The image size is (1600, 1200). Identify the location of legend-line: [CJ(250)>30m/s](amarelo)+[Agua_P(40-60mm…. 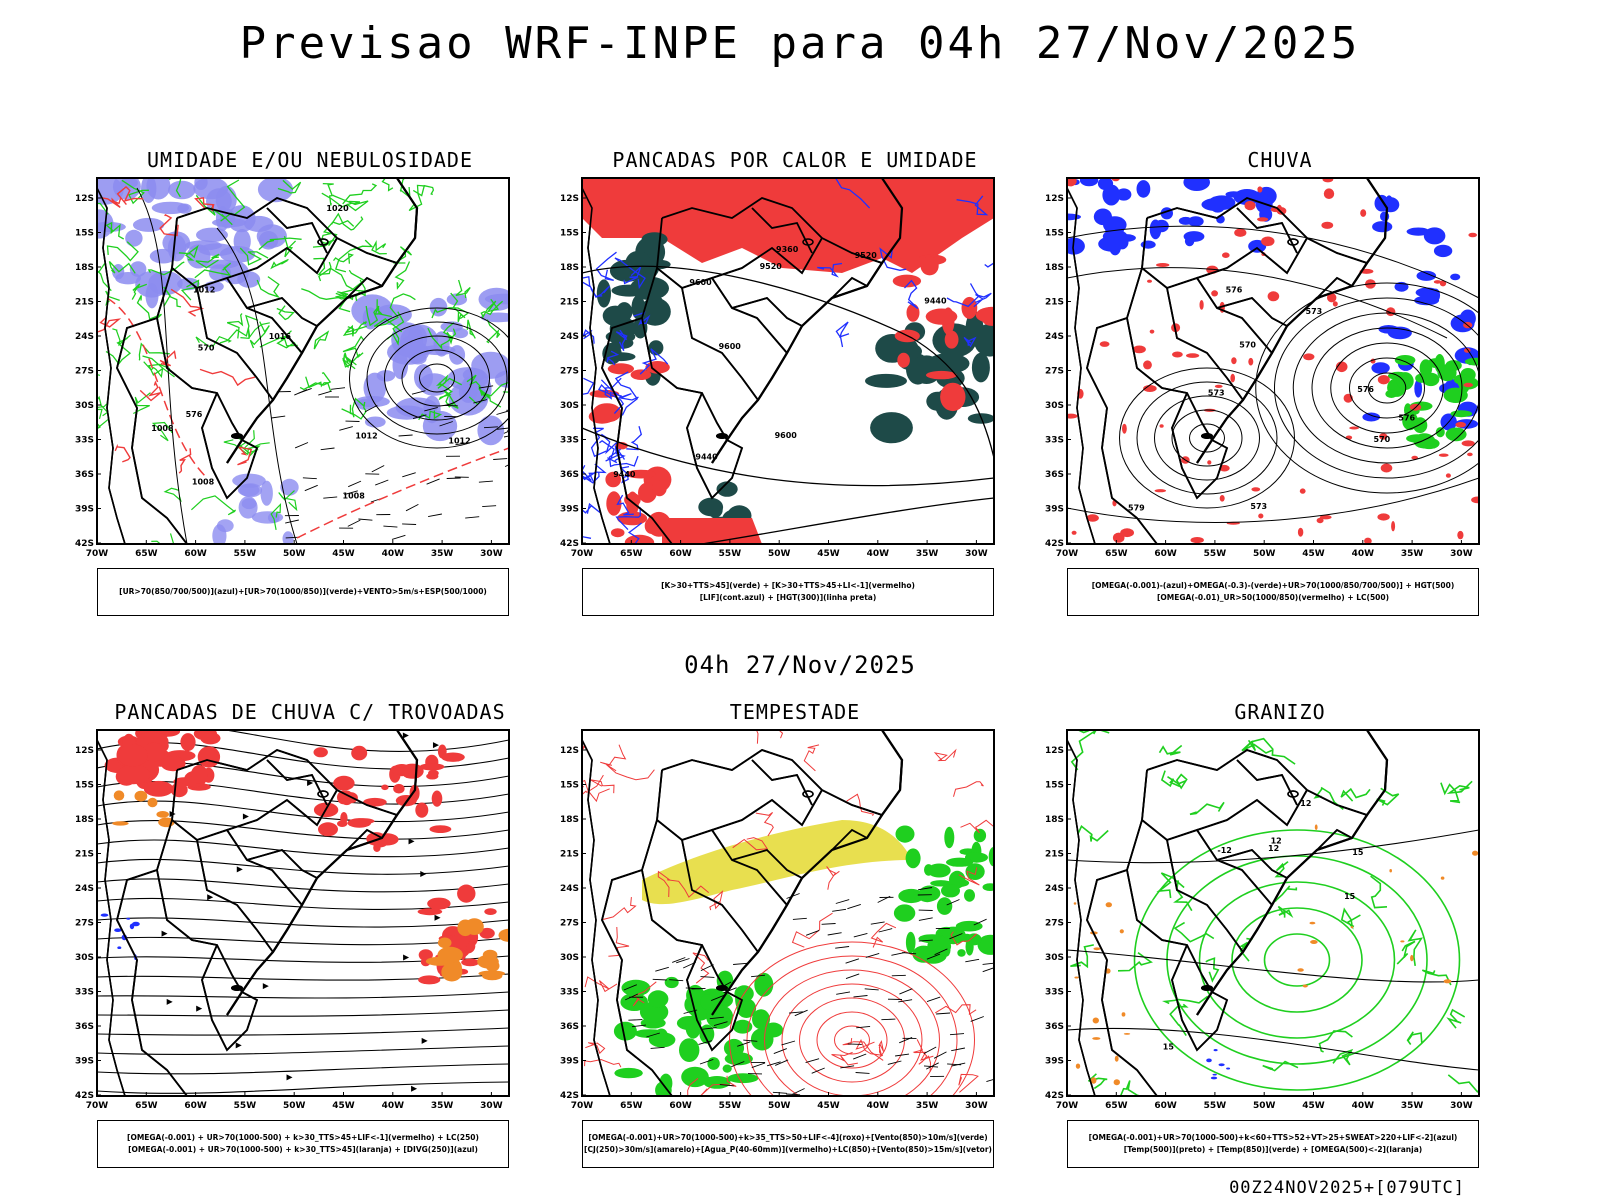
(788, 1149).